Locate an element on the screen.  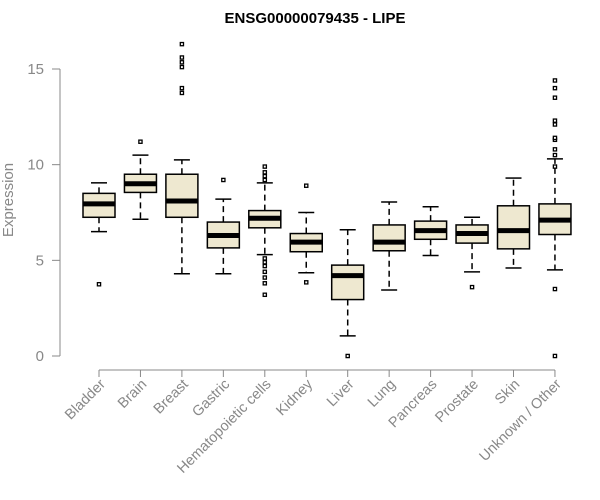
box-kidney is located at coordinates (306, 234).